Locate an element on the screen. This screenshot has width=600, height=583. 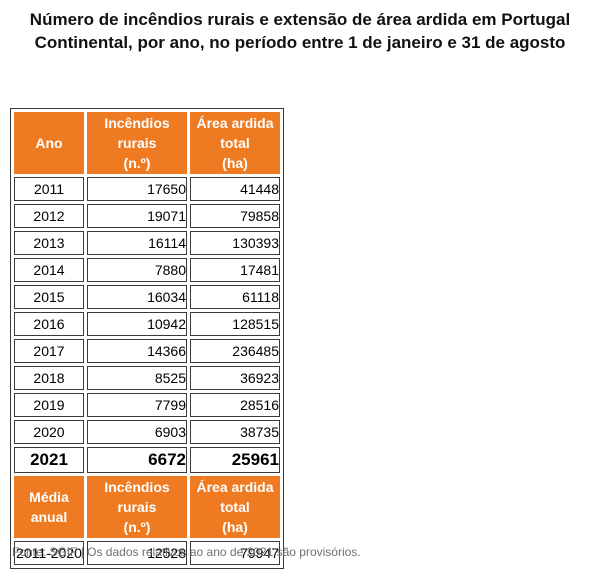
area-cell: 38735 is located at coordinates (235, 432).